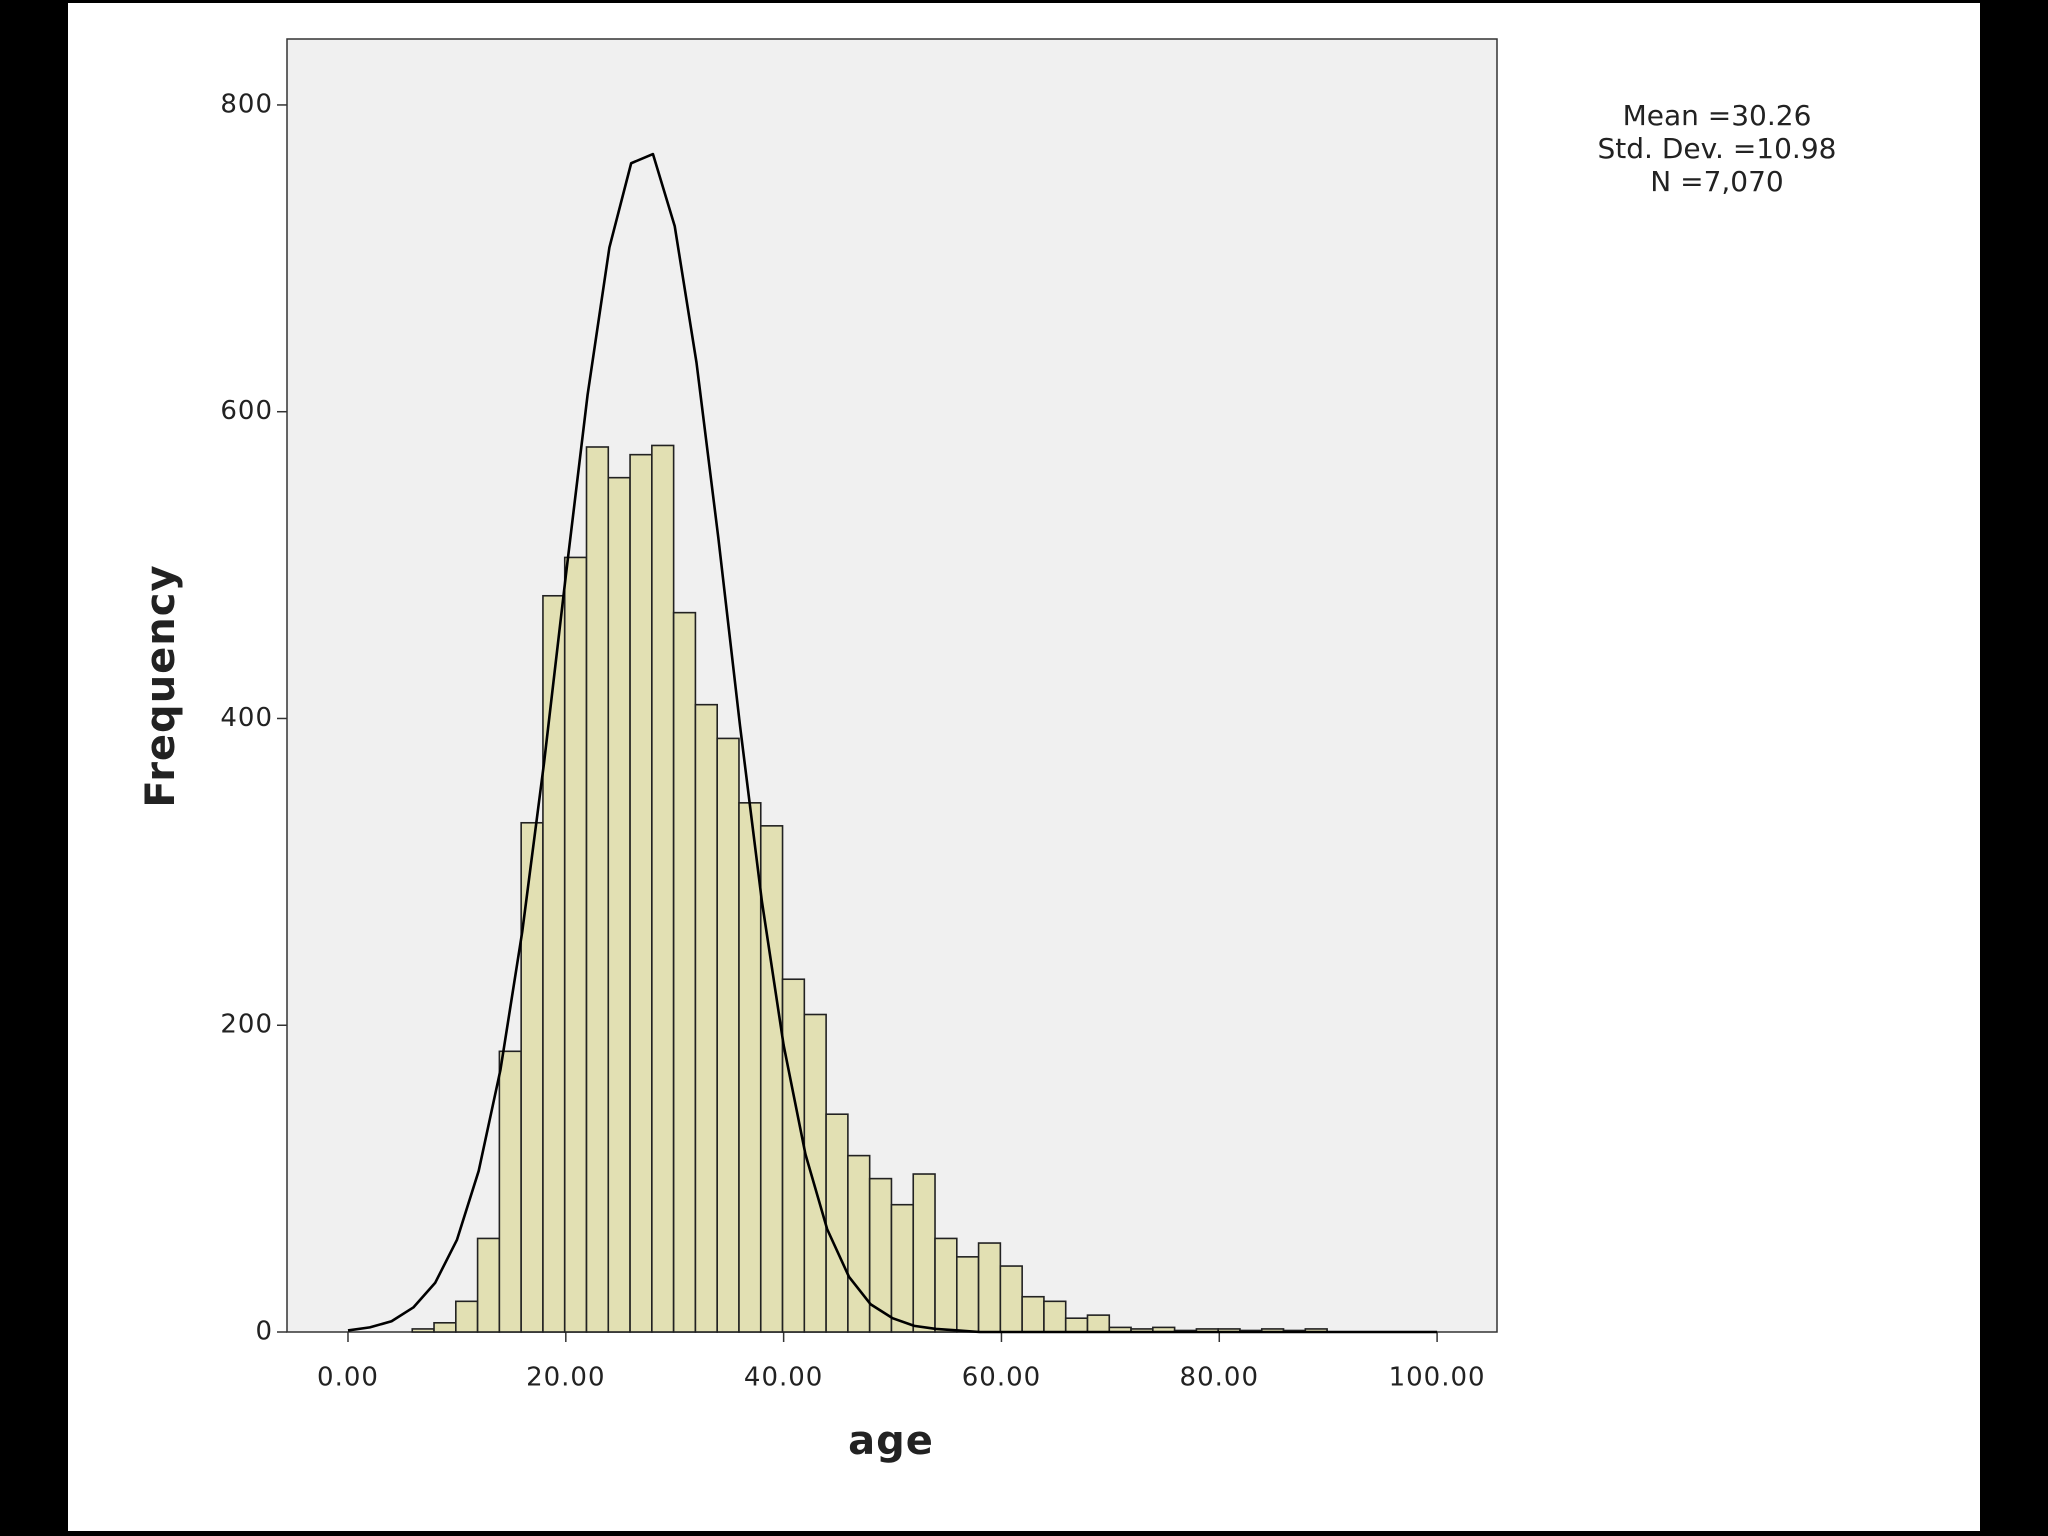  I want to click on y-axis-title: Frequency, so click(161, 685).